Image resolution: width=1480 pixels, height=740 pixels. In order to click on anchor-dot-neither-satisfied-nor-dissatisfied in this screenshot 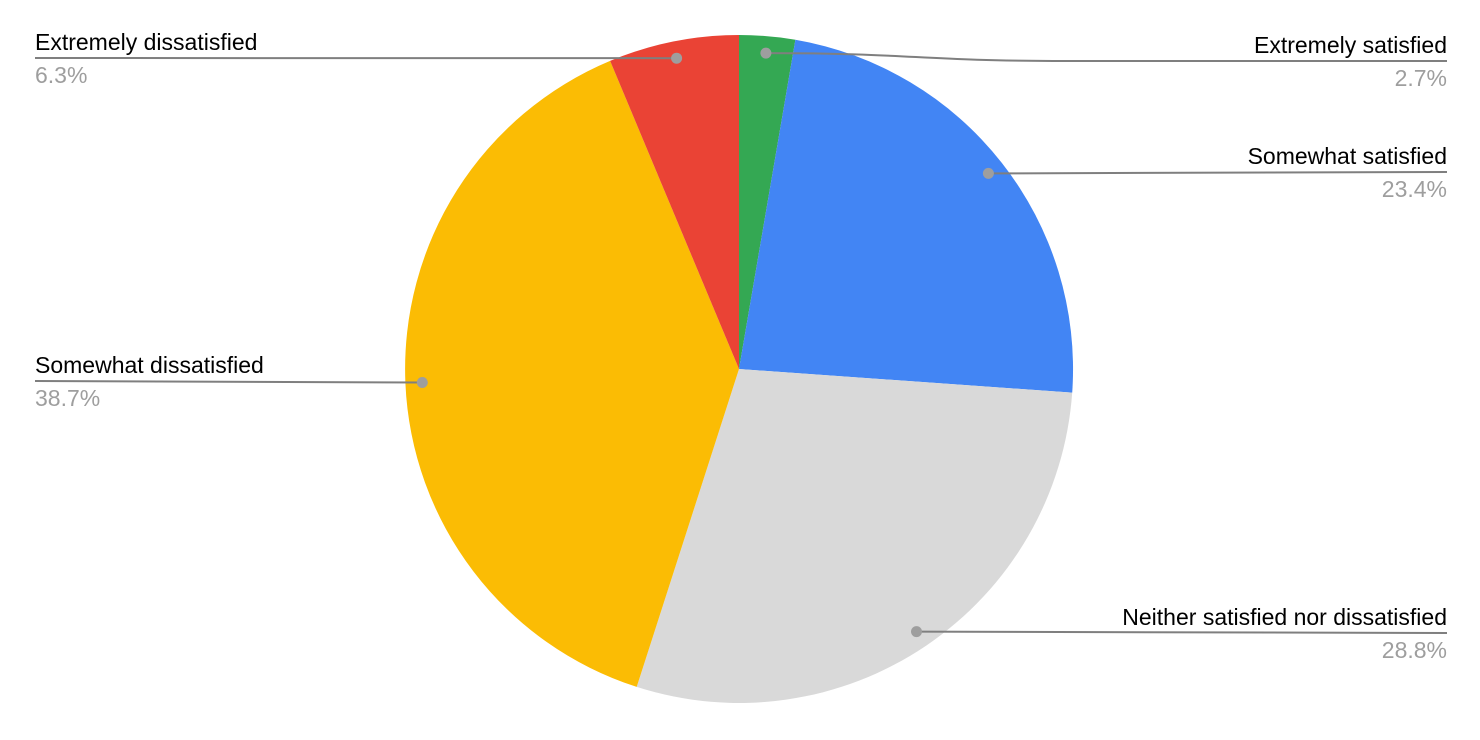, I will do `click(916, 632)`.